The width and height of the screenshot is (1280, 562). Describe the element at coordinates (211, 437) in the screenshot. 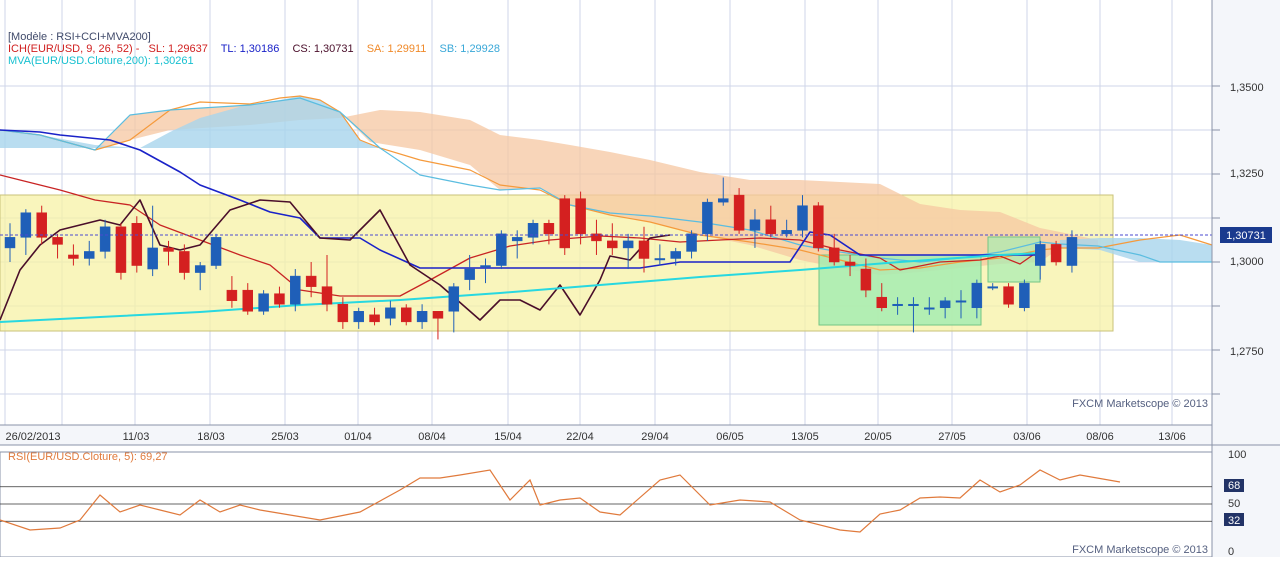

I see `date-label: 18/03` at that location.